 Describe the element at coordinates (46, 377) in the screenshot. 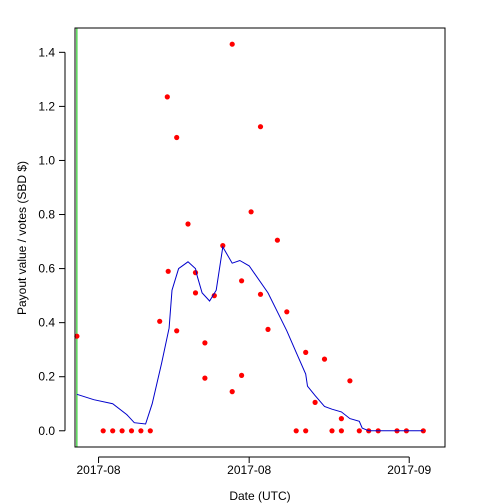

I see `y-tick-label-1: 0.2` at that location.